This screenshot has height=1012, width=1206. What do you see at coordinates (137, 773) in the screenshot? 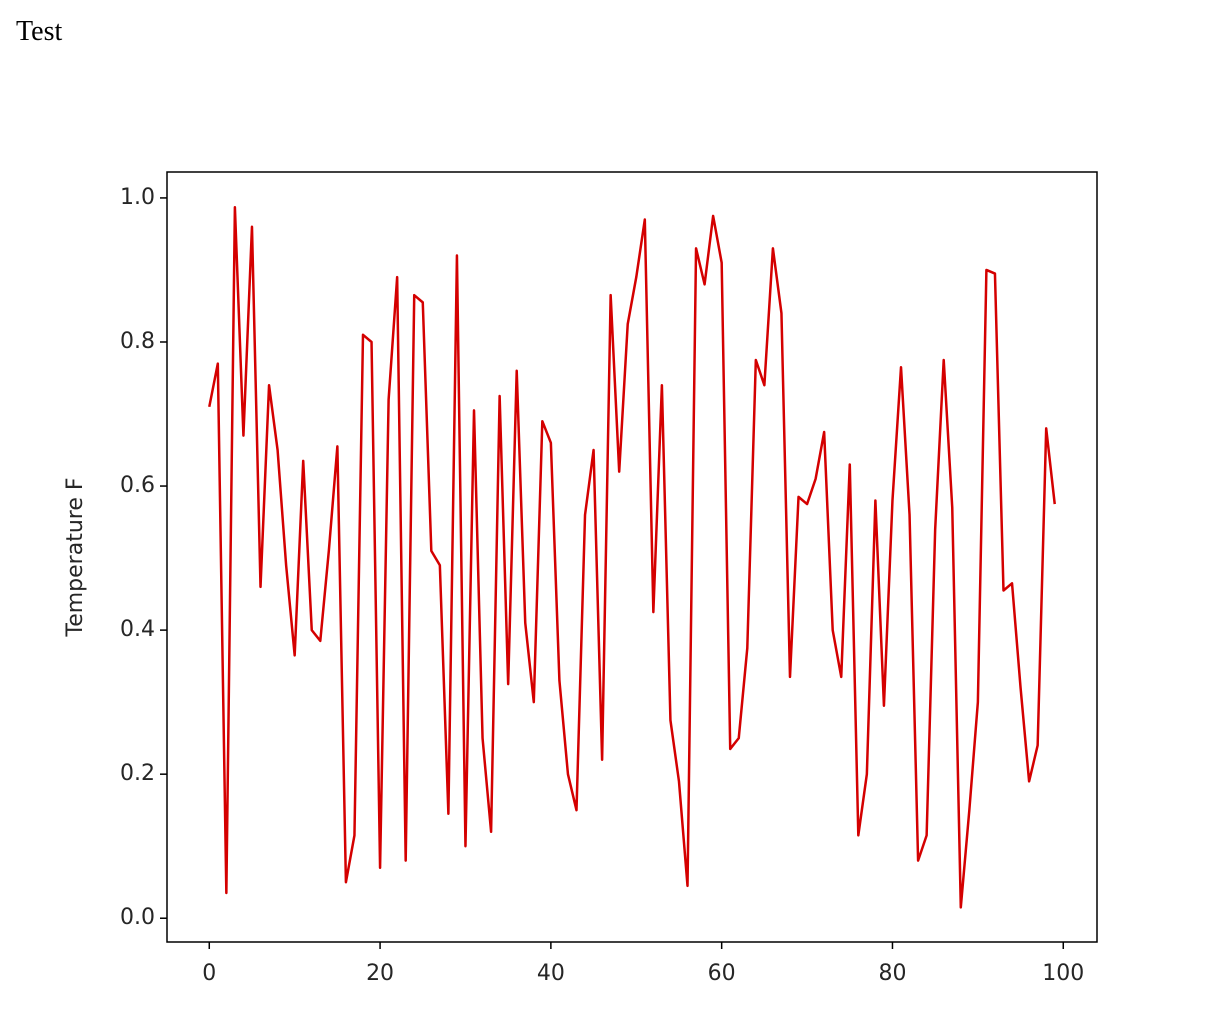
I see `y-tick-label: 0.2` at bounding box center [137, 773].